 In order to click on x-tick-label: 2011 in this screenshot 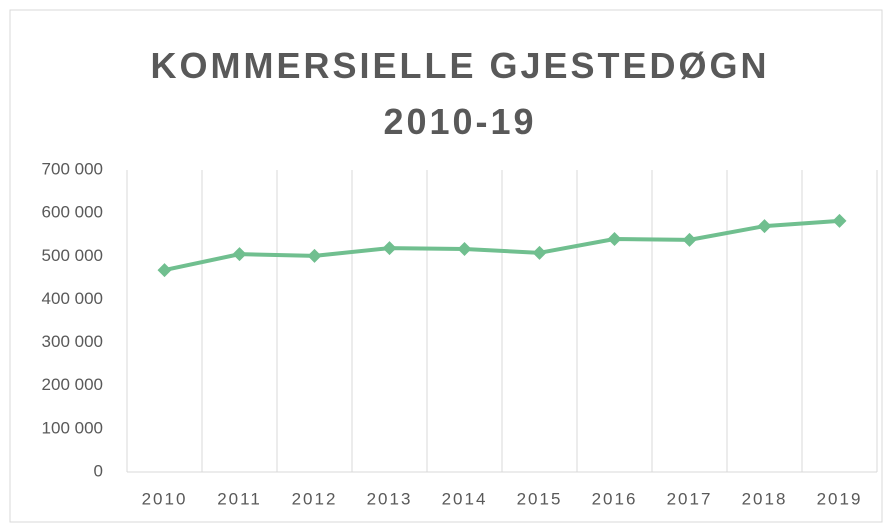, I will do `click(239, 498)`.